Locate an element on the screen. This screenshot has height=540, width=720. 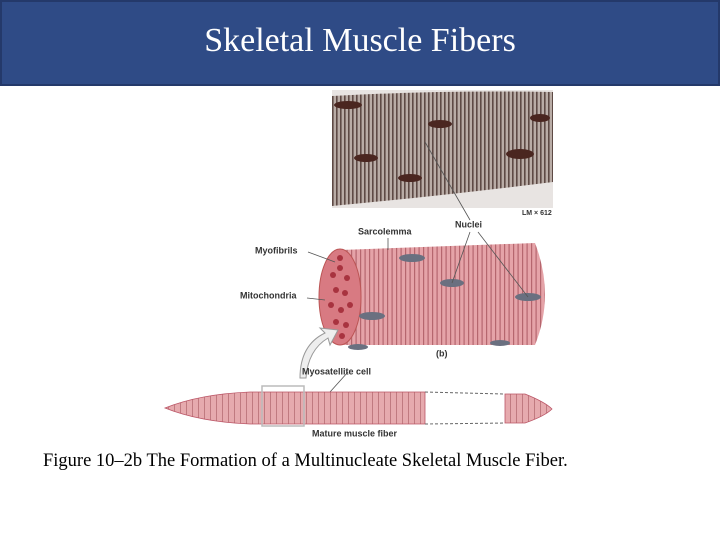
label: Mitochondria is located at coordinates (268, 295).